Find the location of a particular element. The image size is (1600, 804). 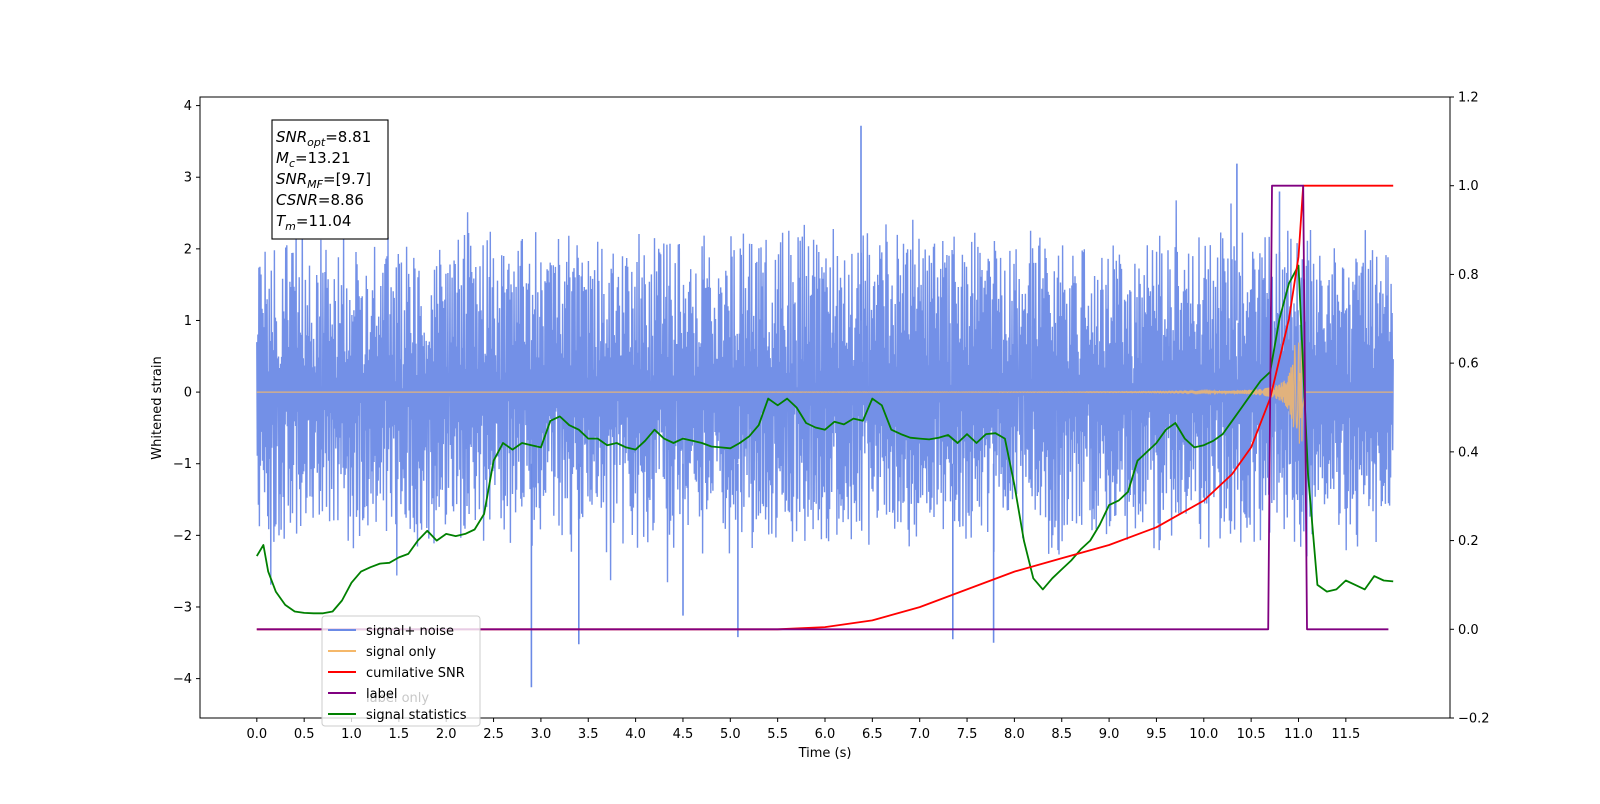

y2-tick-label: 1.2 is located at coordinates (1468, 98).